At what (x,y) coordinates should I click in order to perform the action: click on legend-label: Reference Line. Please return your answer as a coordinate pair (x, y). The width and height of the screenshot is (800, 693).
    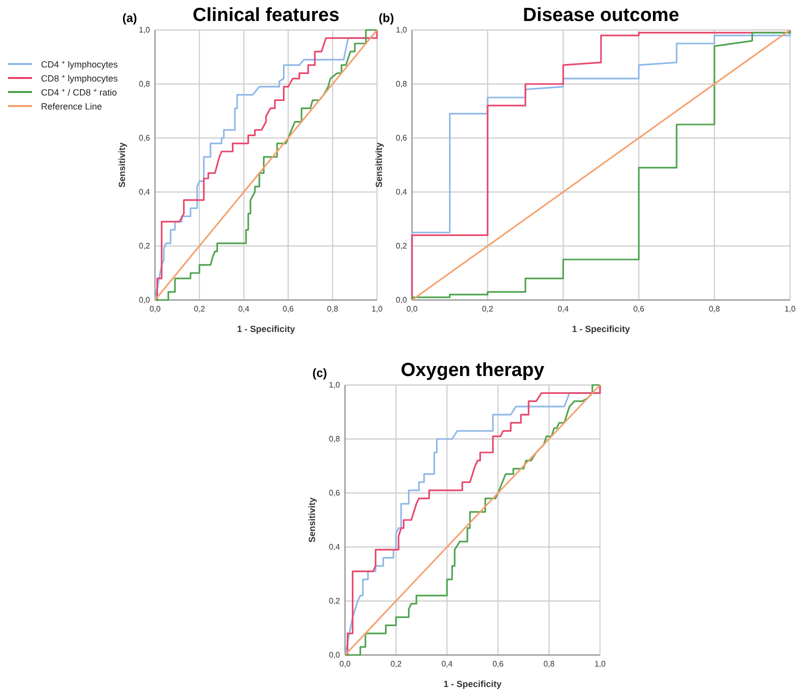
    Looking at the image, I should click on (71, 107).